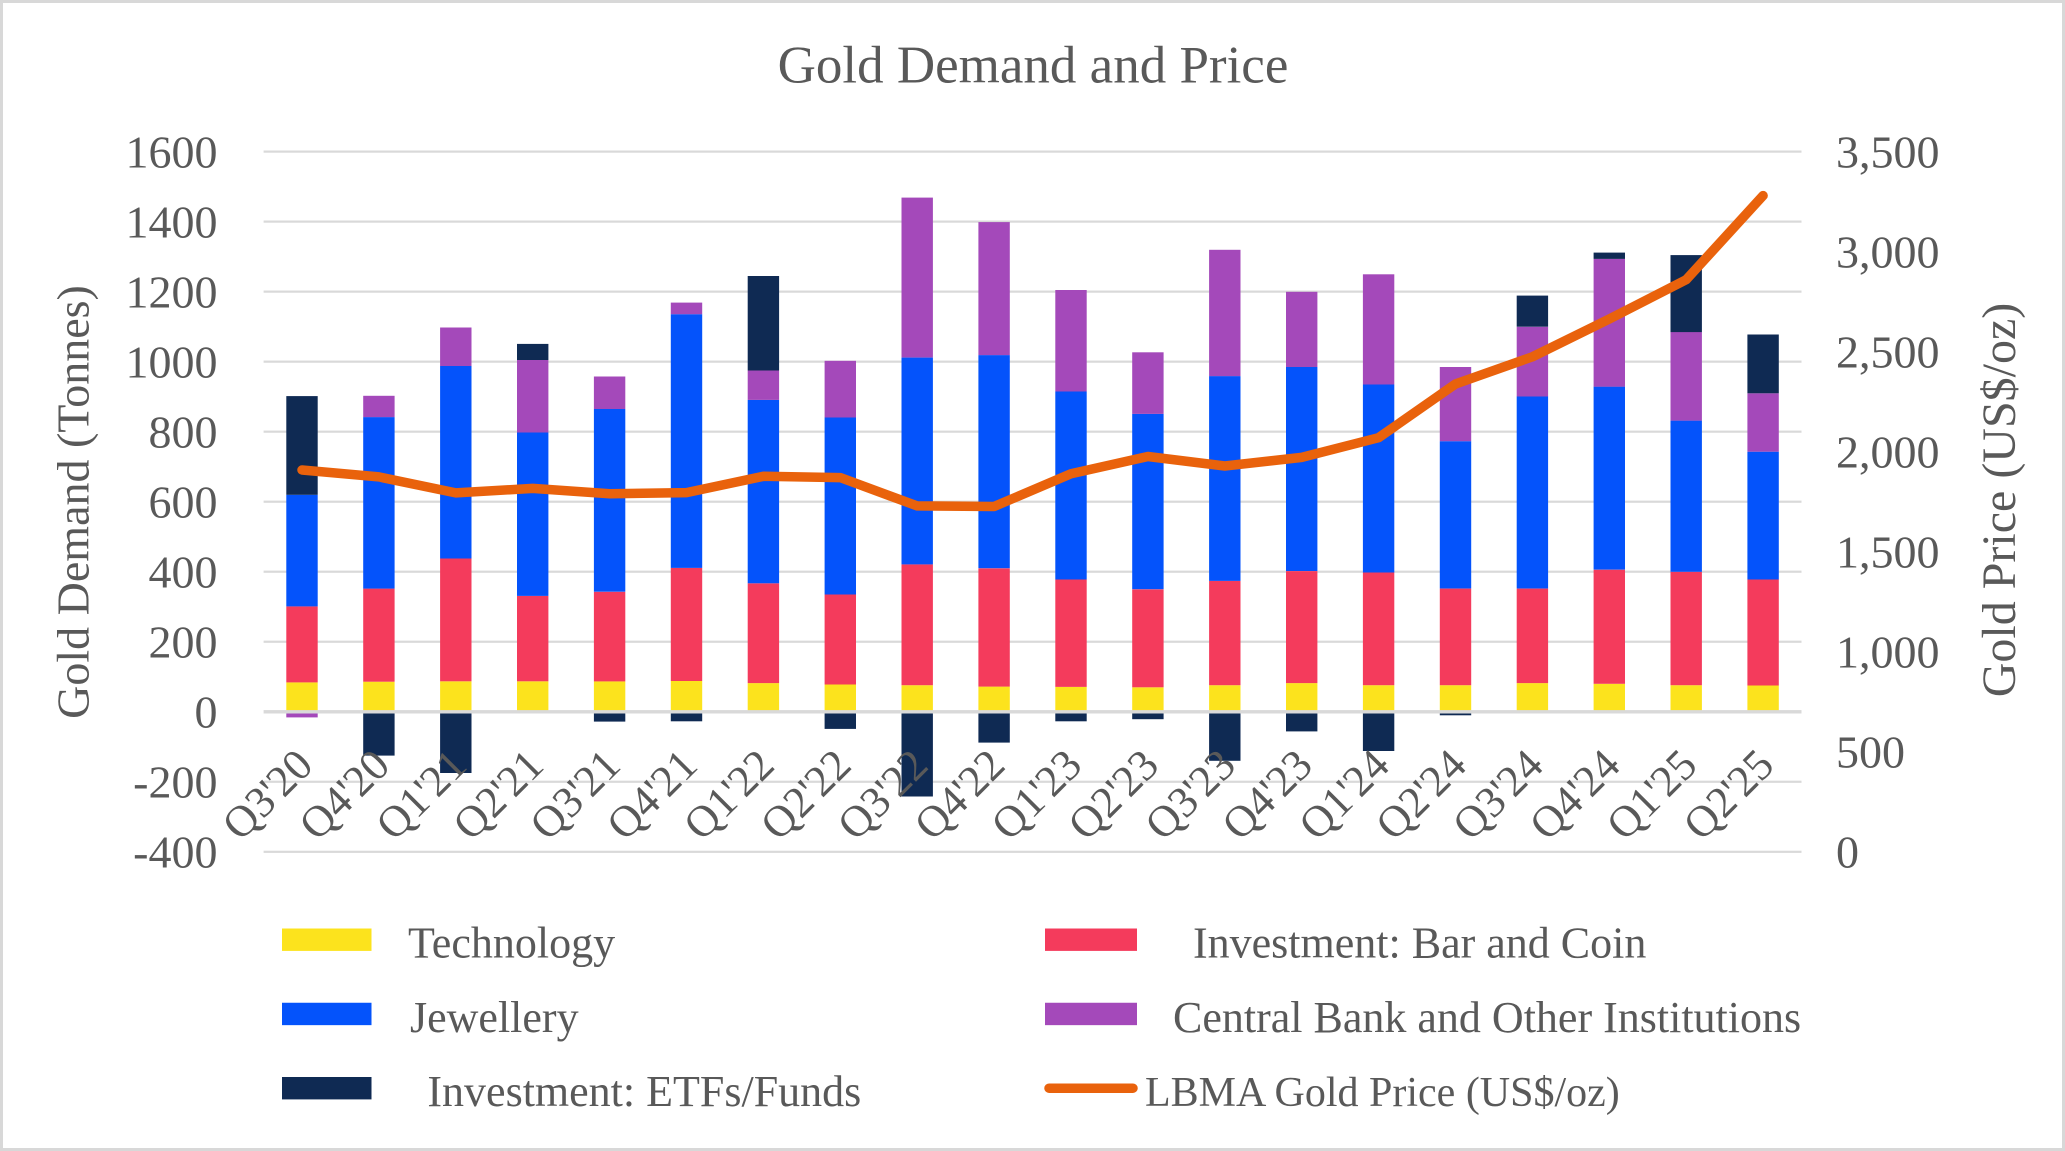 This screenshot has width=2065, height=1151. What do you see at coordinates (175, 782) in the screenshot?
I see `svg-text: -200` at bounding box center [175, 782].